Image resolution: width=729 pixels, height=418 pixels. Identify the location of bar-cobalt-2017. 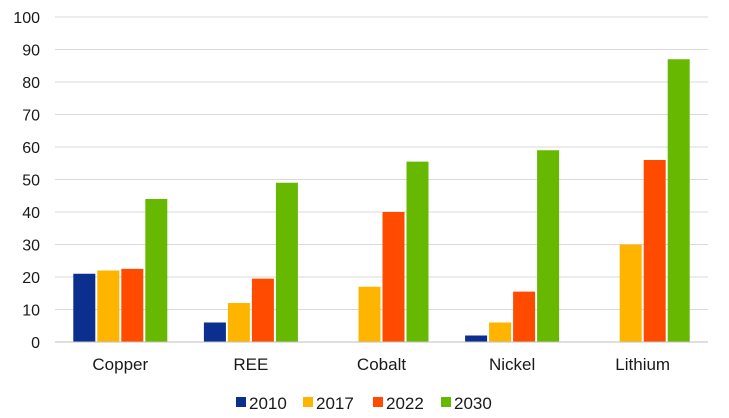
(369, 314).